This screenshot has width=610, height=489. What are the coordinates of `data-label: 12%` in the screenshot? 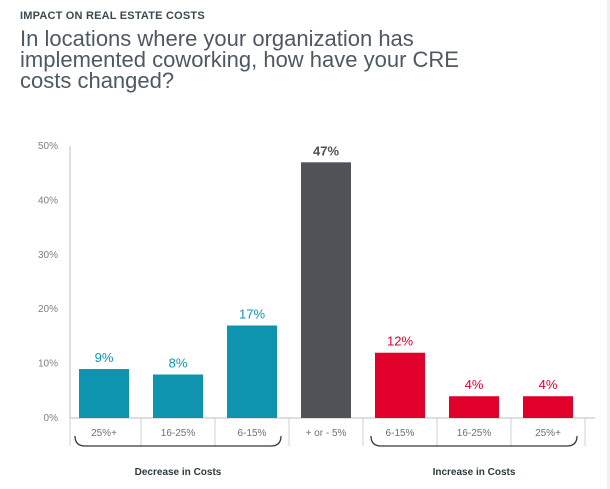 It's located at (400, 341).